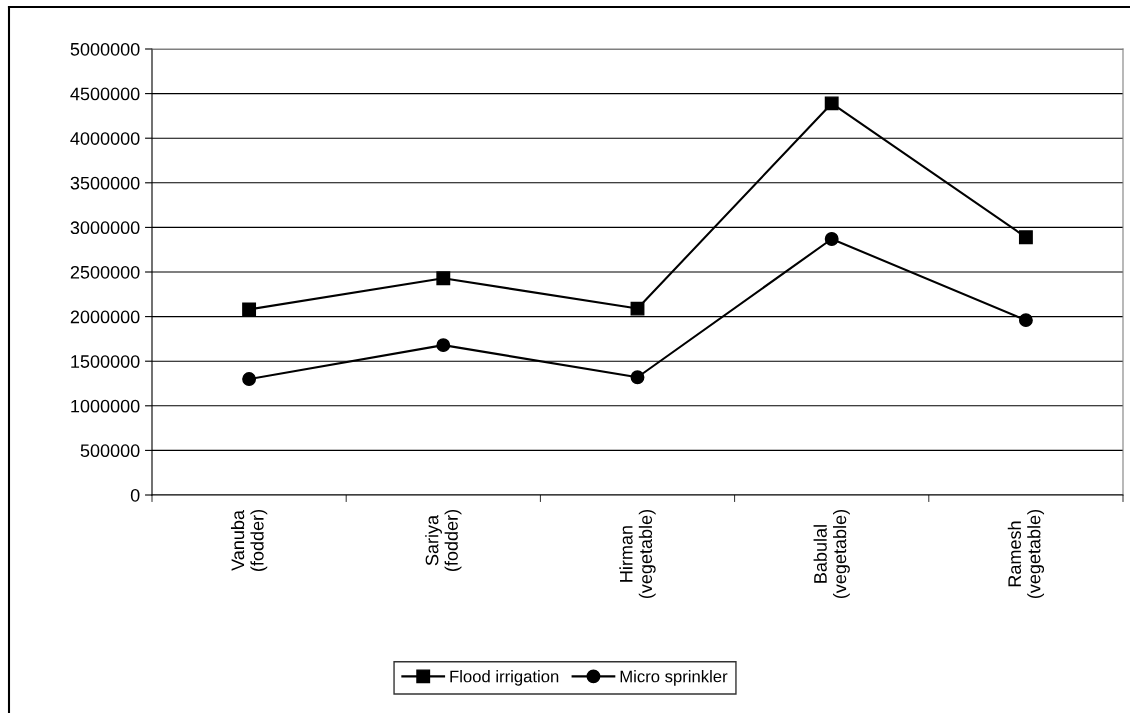 The image size is (1130, 713). I want to click on y-tick-label: 4500000, so click(105, 94).